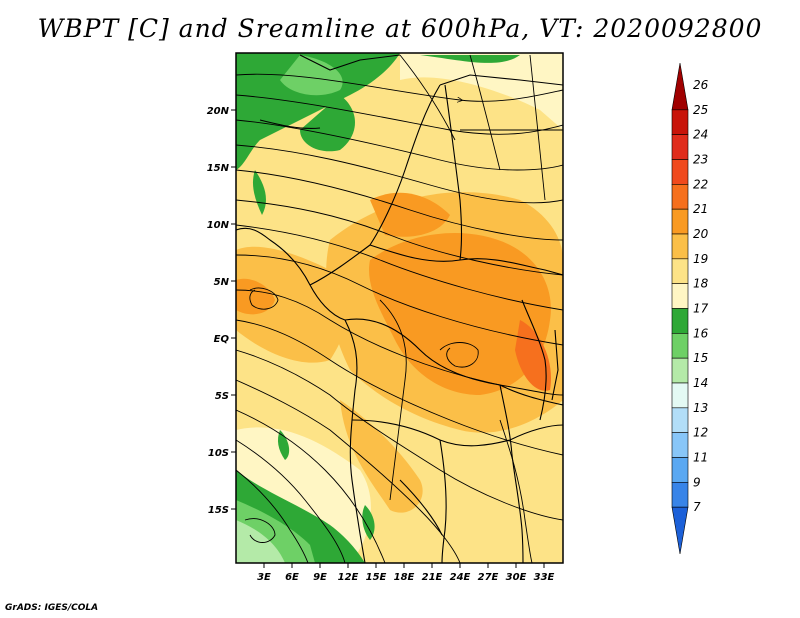  I want to click on colorbar-label: 16, so click(701, 333).